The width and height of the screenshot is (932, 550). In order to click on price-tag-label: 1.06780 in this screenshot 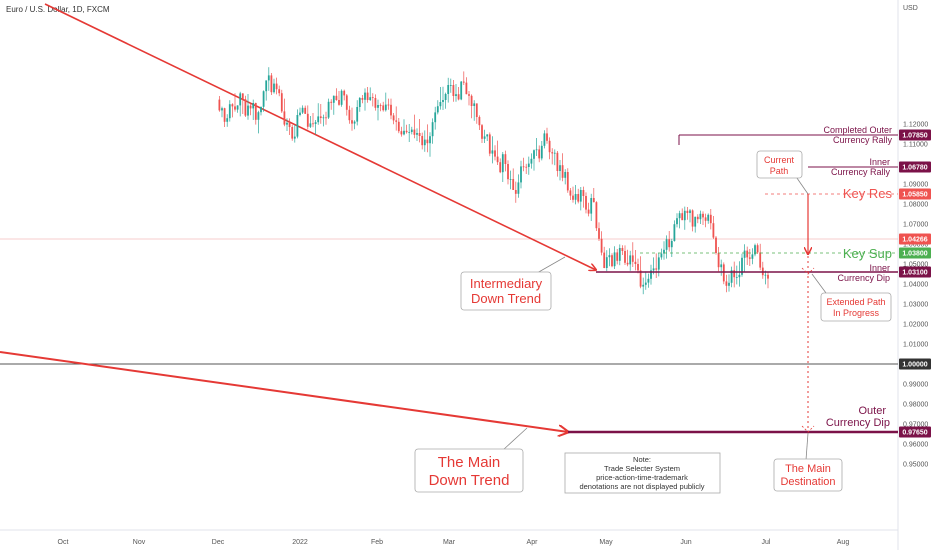, I will do `click(914, 168)`.